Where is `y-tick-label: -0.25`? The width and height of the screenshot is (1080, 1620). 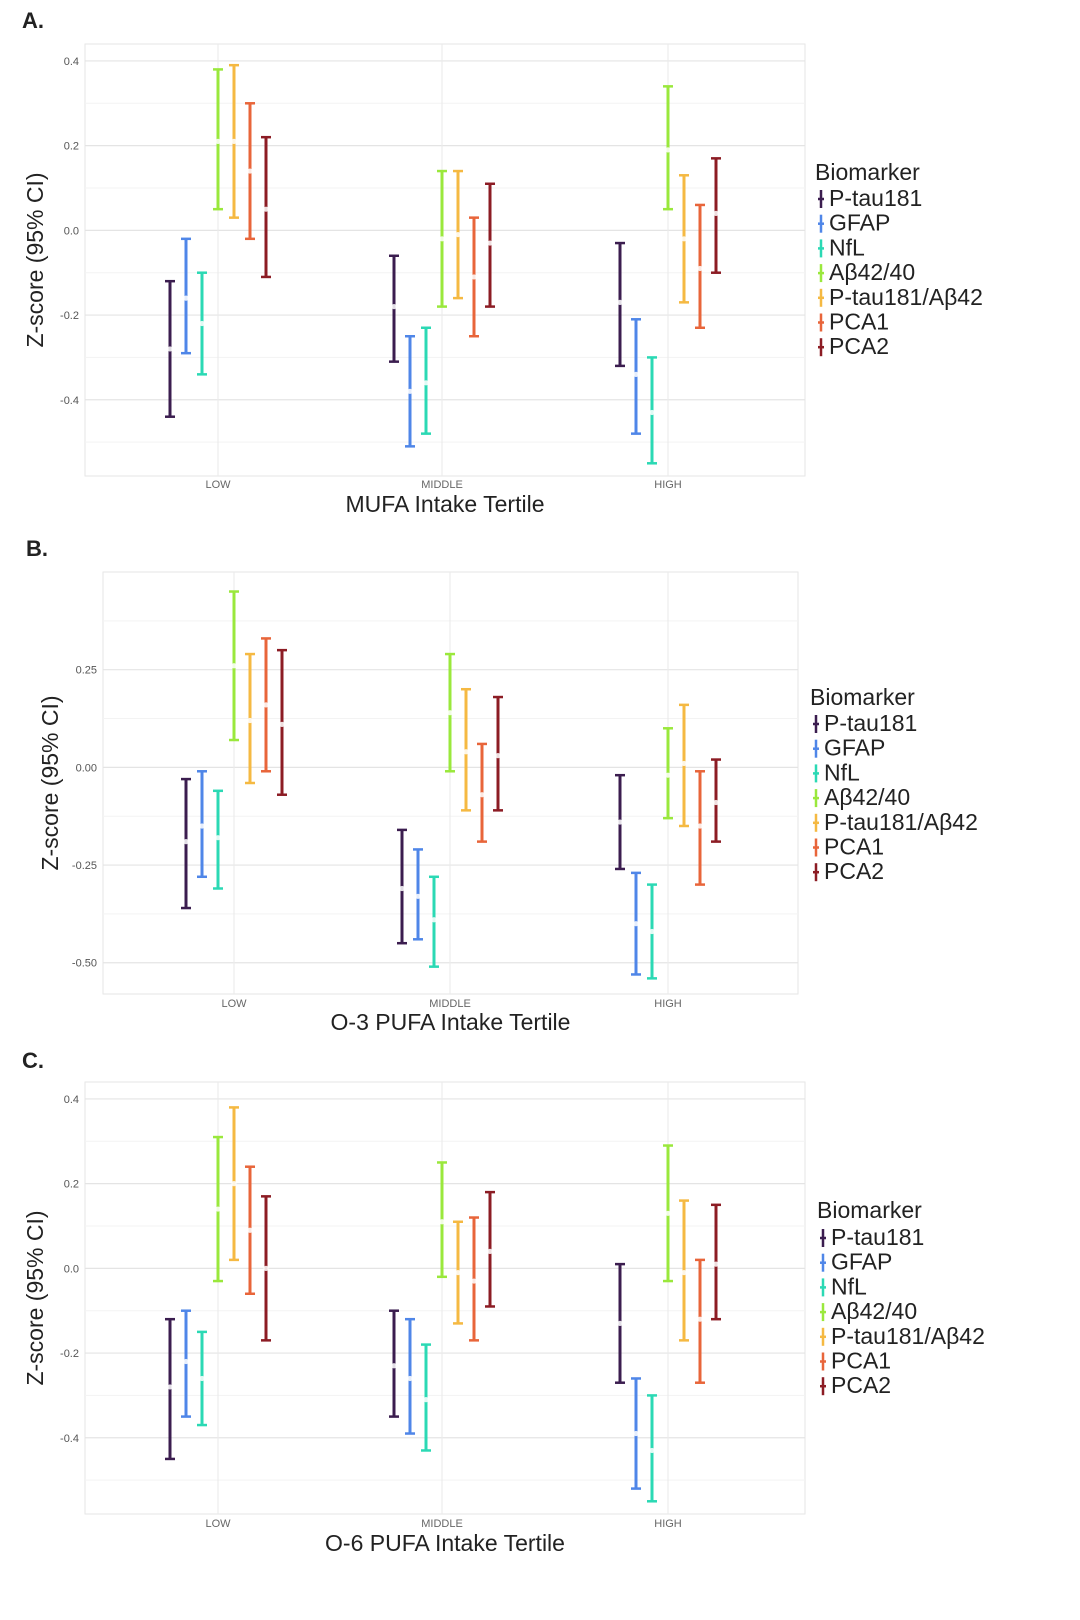
y-tick-label: -0.25 is located at coordinates (84, 866).